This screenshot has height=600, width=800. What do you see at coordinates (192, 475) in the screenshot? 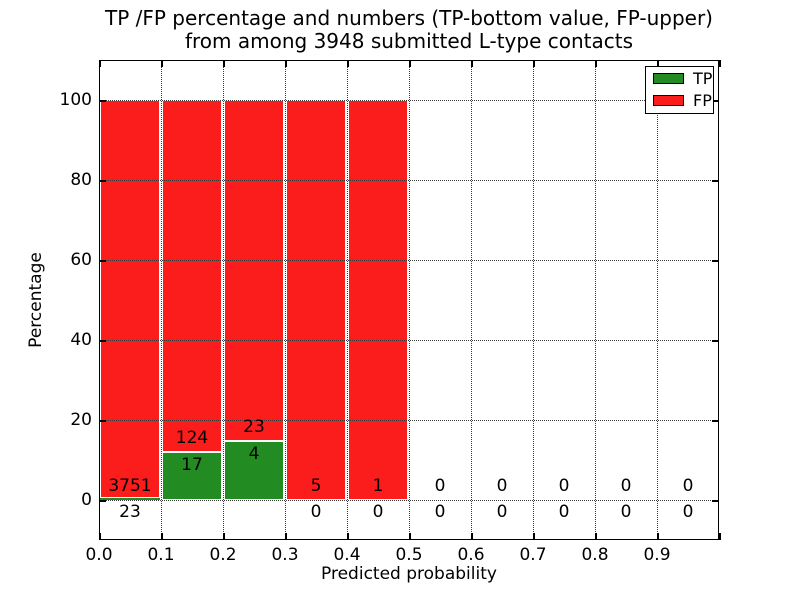
I see `bar-tp-0.1-0.2` at bounding box center [192, 475].